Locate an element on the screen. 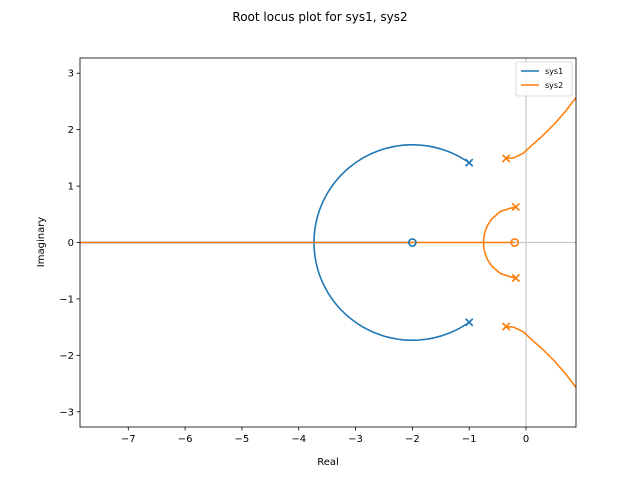  legend-box is located at coordinates (544, 79).